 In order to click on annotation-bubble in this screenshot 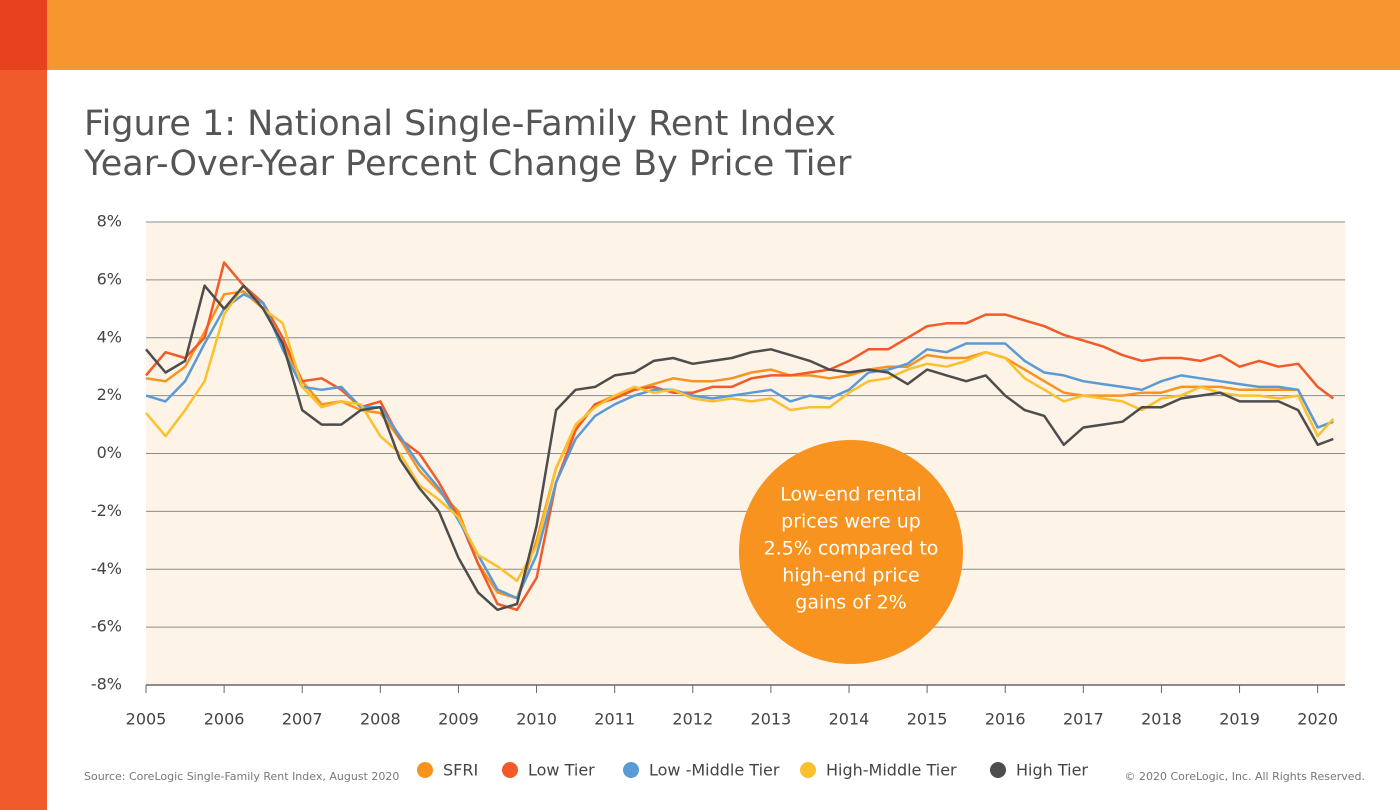, I will do `click(851, 552)`.